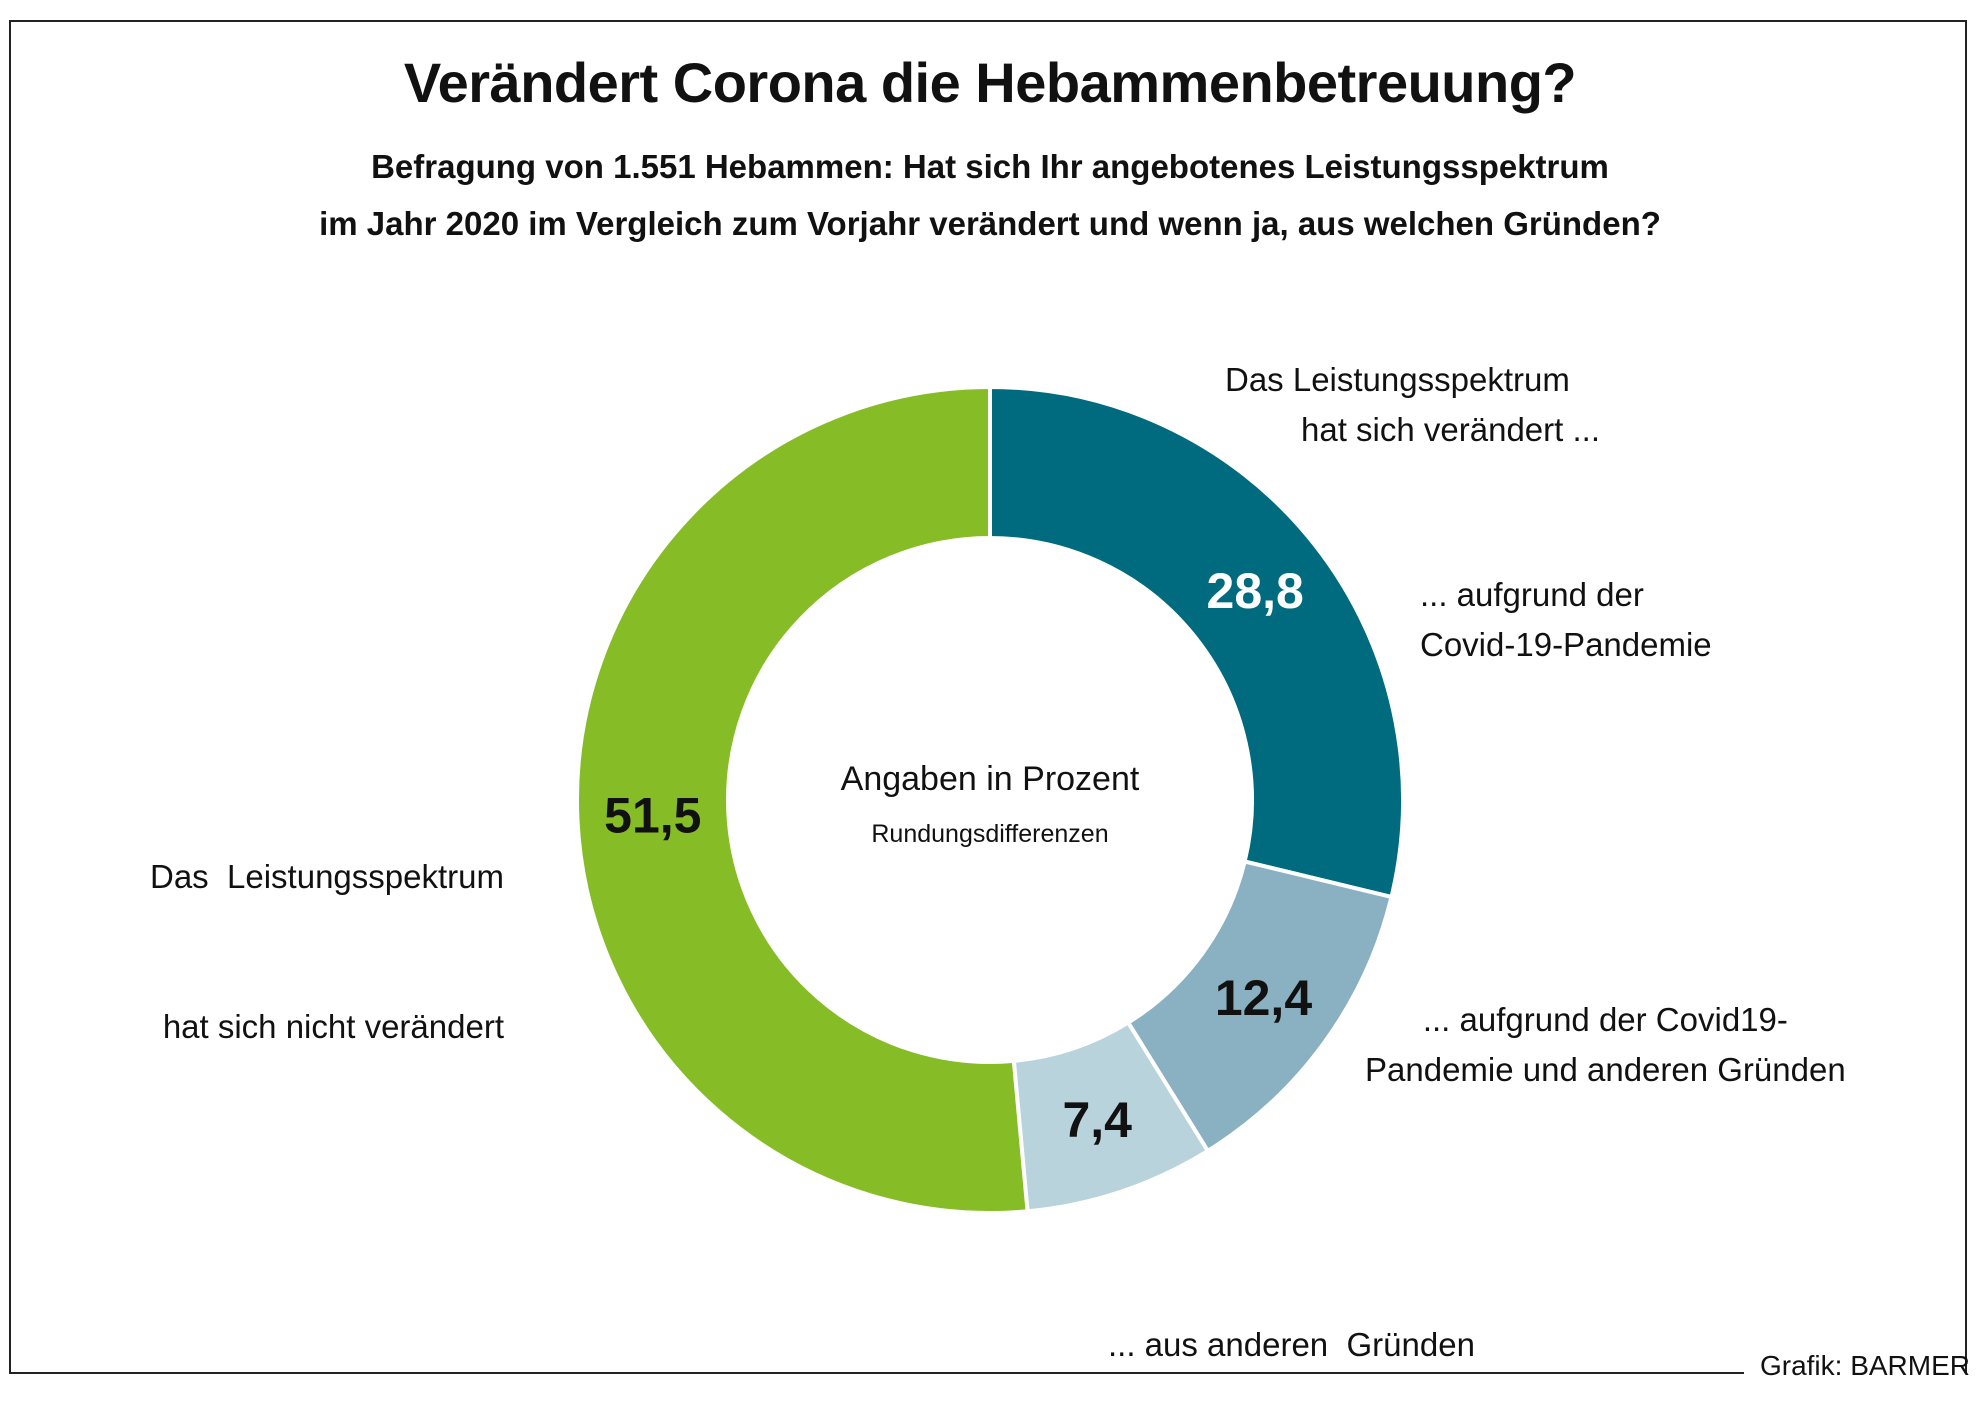  Describe the element at coordinates (1291, 1320) in the screenshot. I see `slice-label-other: ... aus anderen Gründen` at that location.